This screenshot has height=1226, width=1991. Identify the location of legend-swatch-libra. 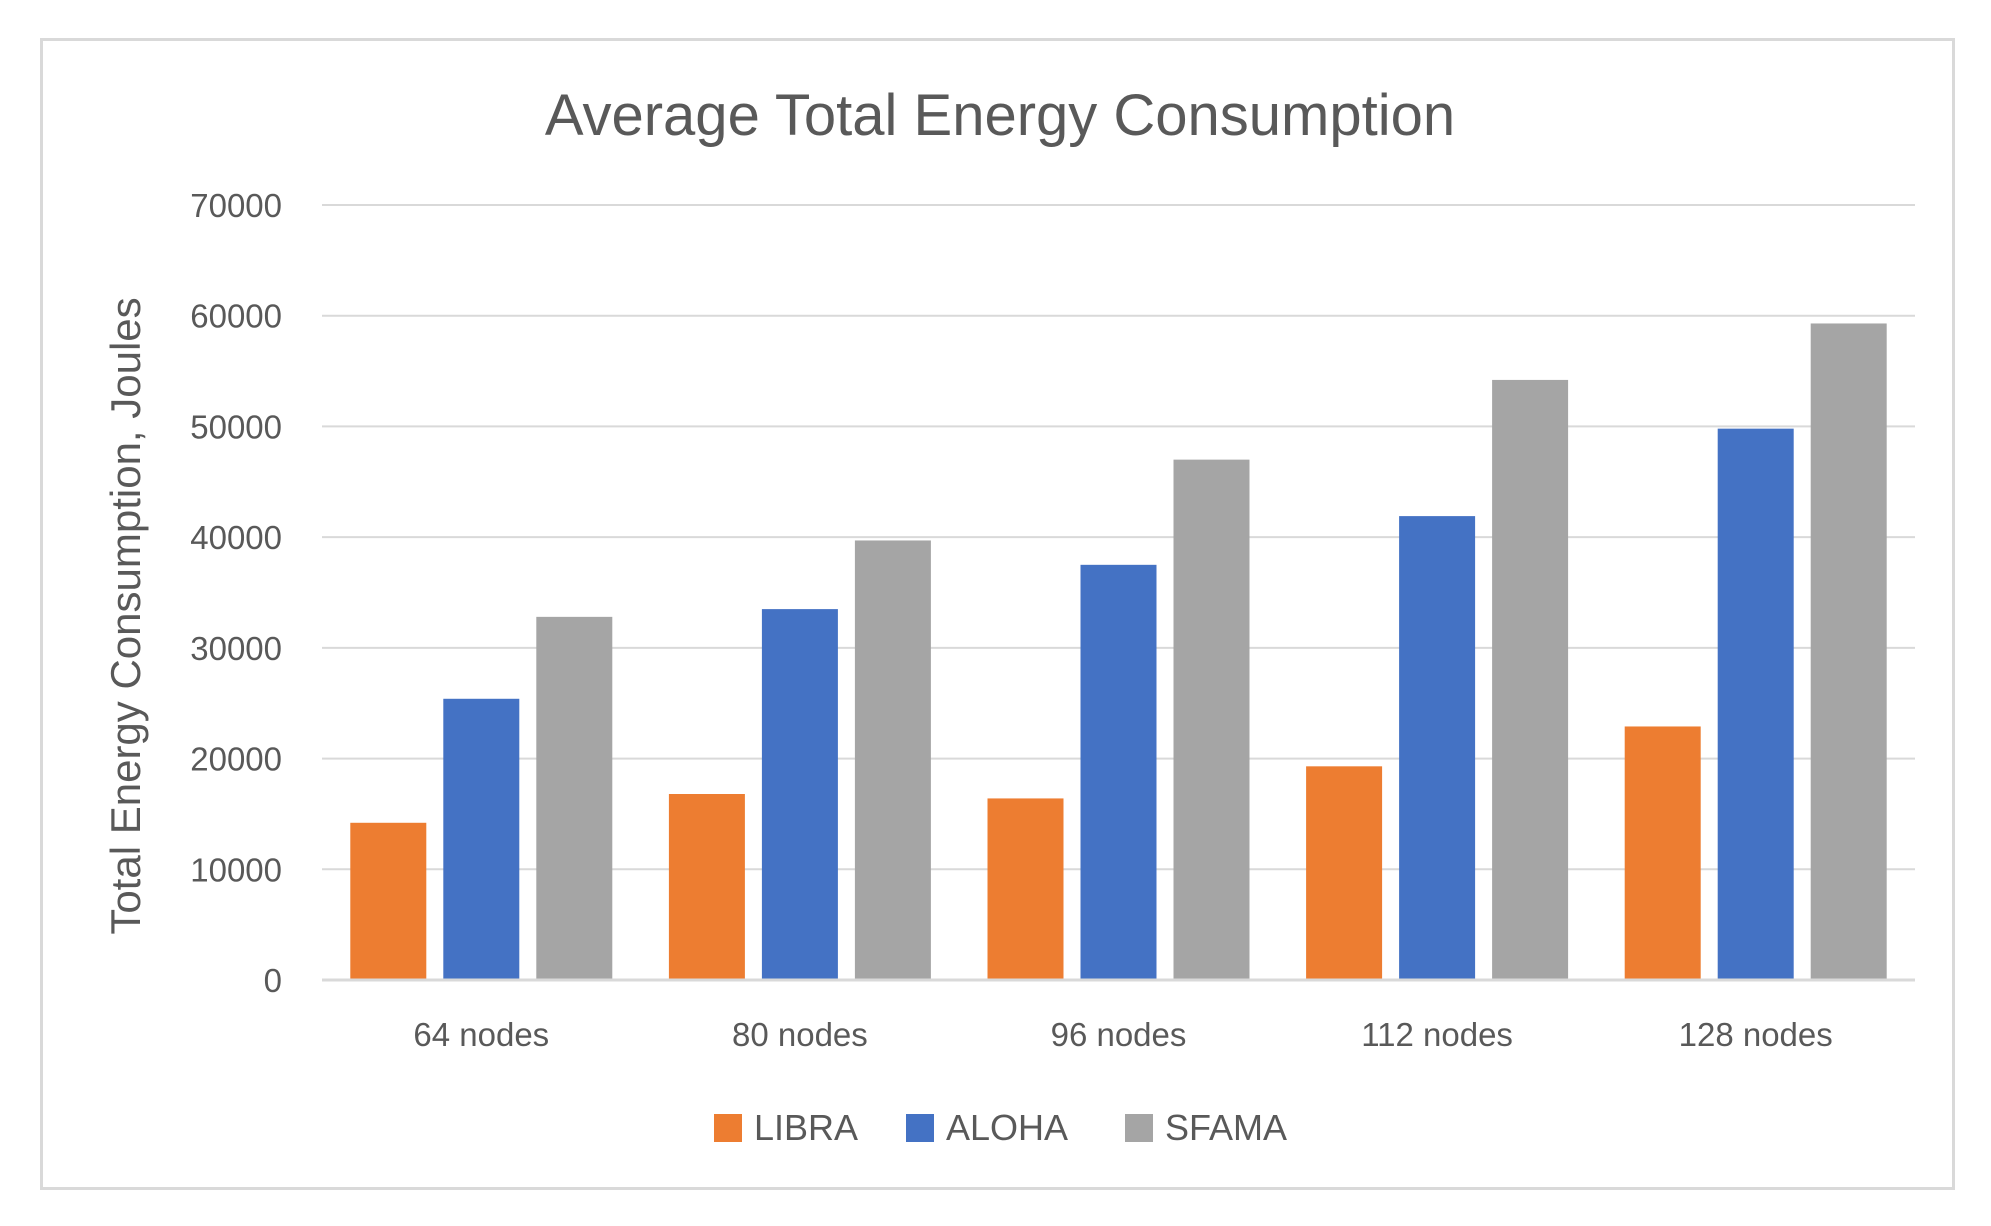
(728, 1128).